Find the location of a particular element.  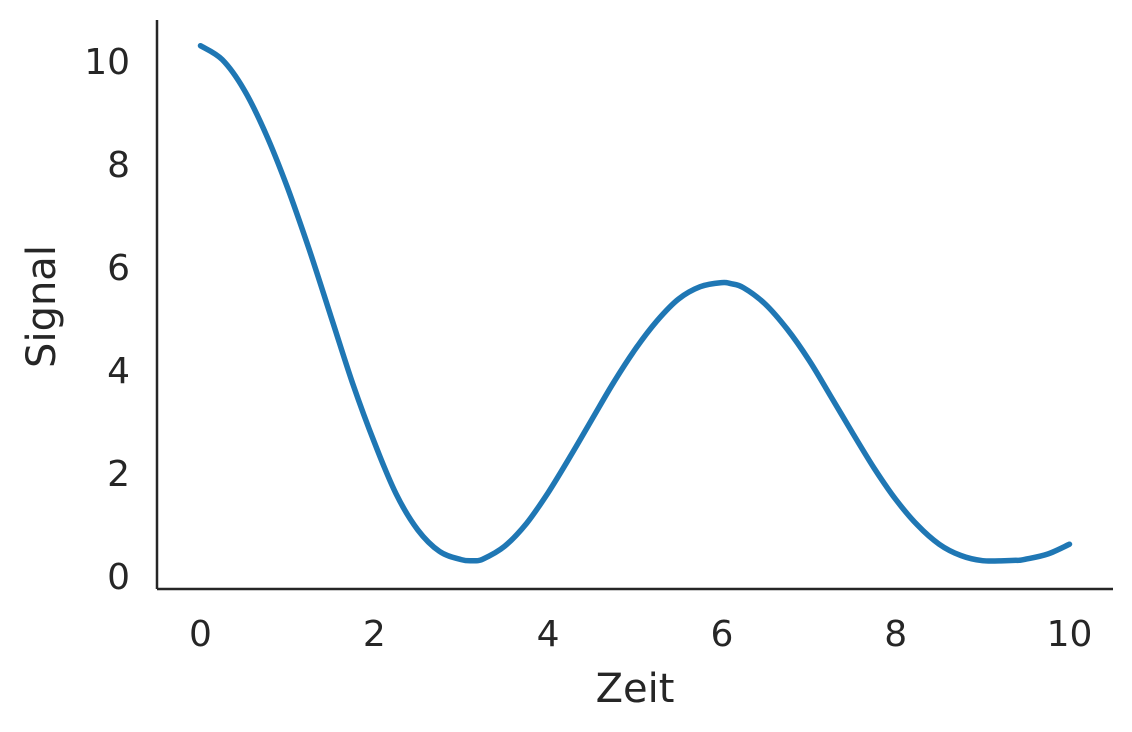

y-tick-label: 4 is located at coordinates (118, 371).